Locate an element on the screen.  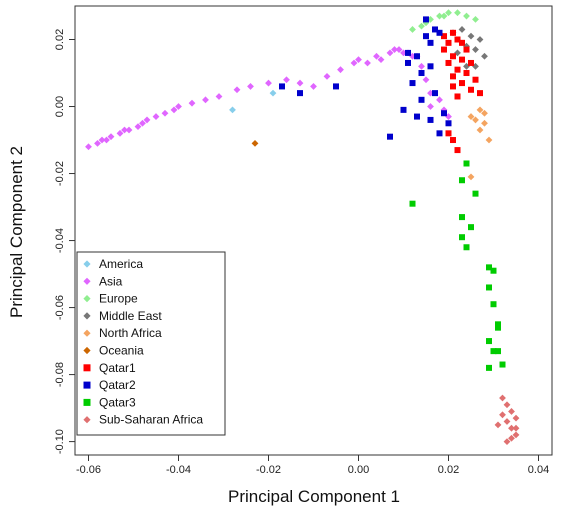
y-tick-label: 0.00 is located at coordinates (60, 106).